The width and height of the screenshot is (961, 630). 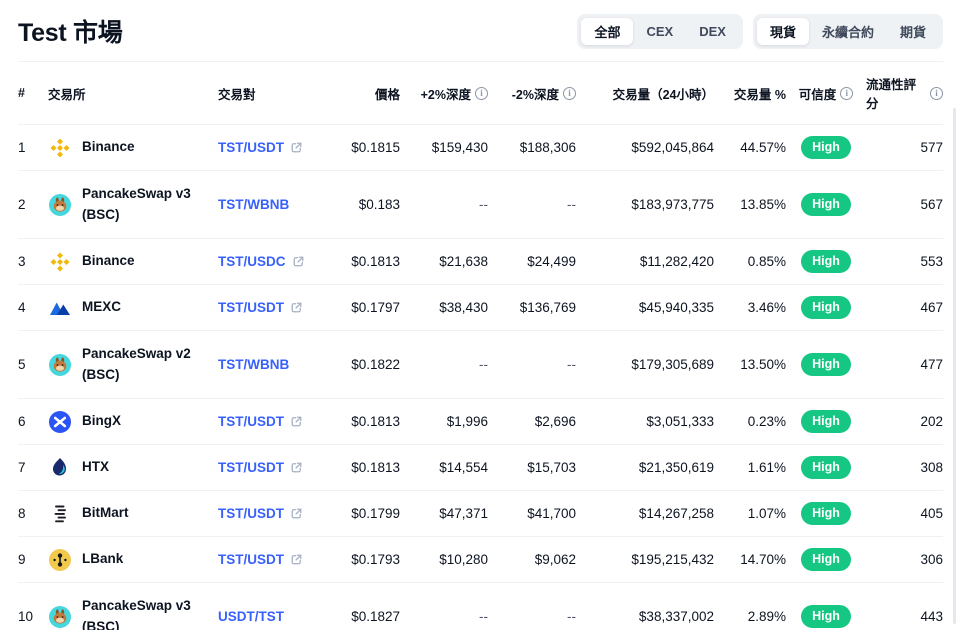 I want to click on pair-link: TST/USDC, so click(x=252, y=261).